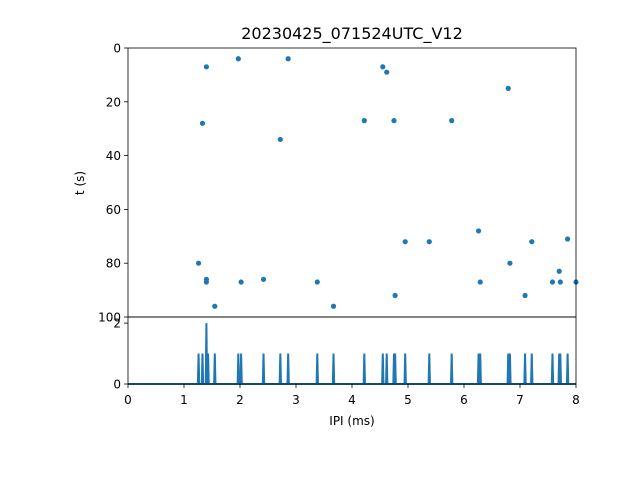  I want to click on x-tick-label: 3, so click(296, 400).